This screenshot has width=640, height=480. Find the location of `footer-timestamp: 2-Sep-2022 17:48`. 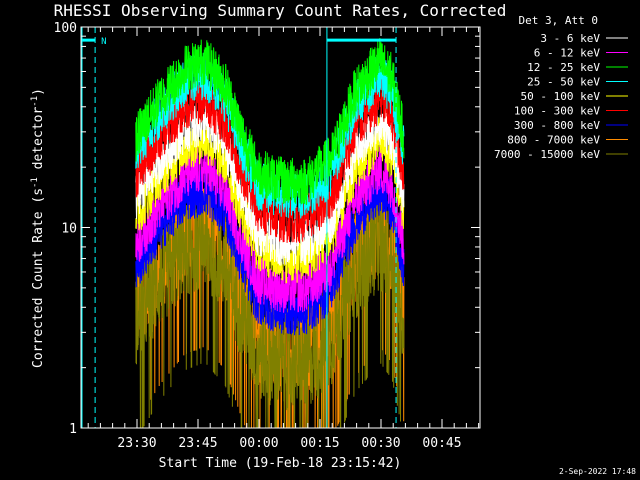

footer-timestamp: 2-Sep-2022 17:48 is located at coordinates (597, 471).